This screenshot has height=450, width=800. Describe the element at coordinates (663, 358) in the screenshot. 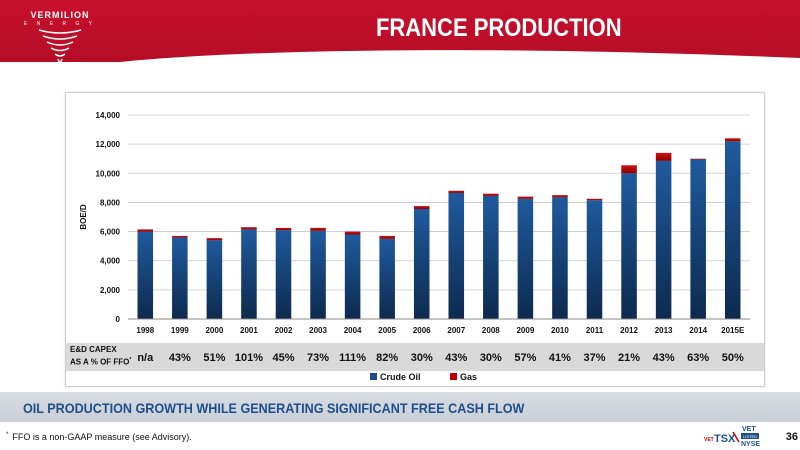

I see `capex-value-2013: 43%` at that location.